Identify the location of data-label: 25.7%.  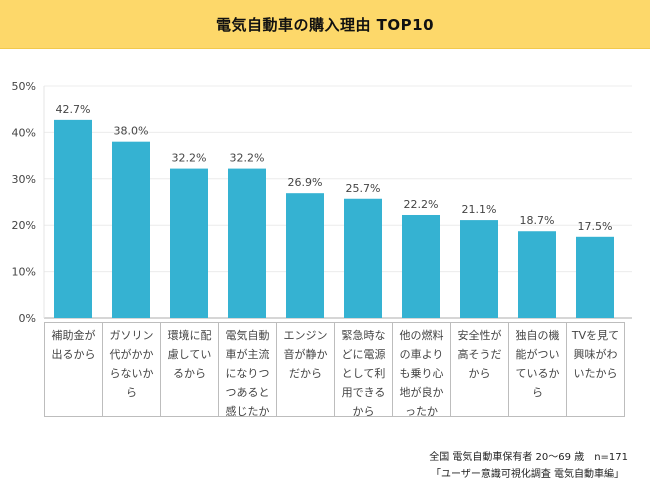
(363, 188).